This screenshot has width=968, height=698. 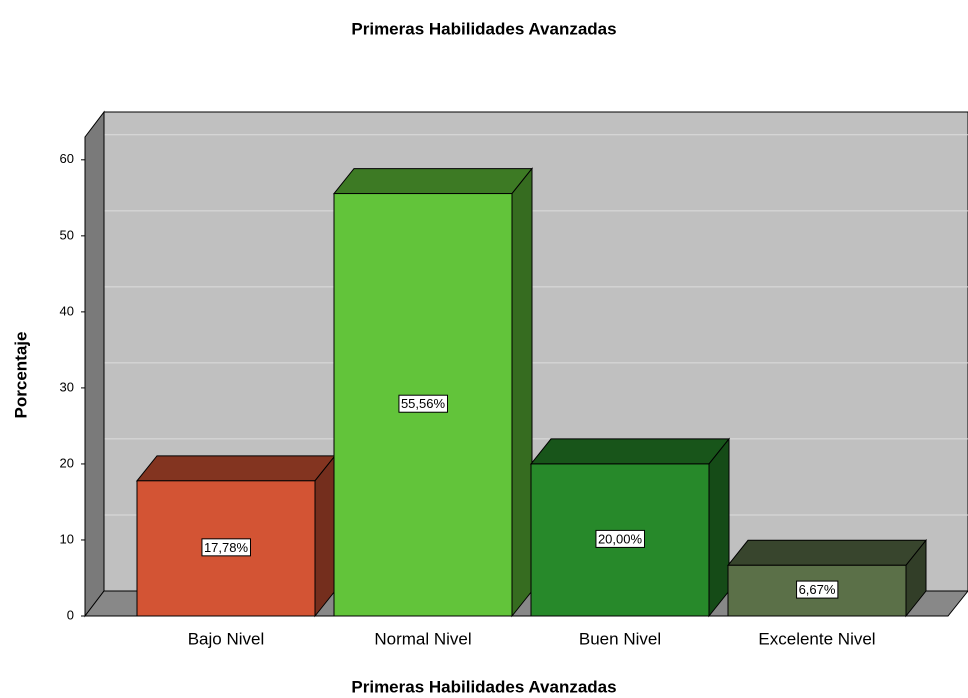 I want to click on data-label: 6,67%, so click(x=817, y=589).